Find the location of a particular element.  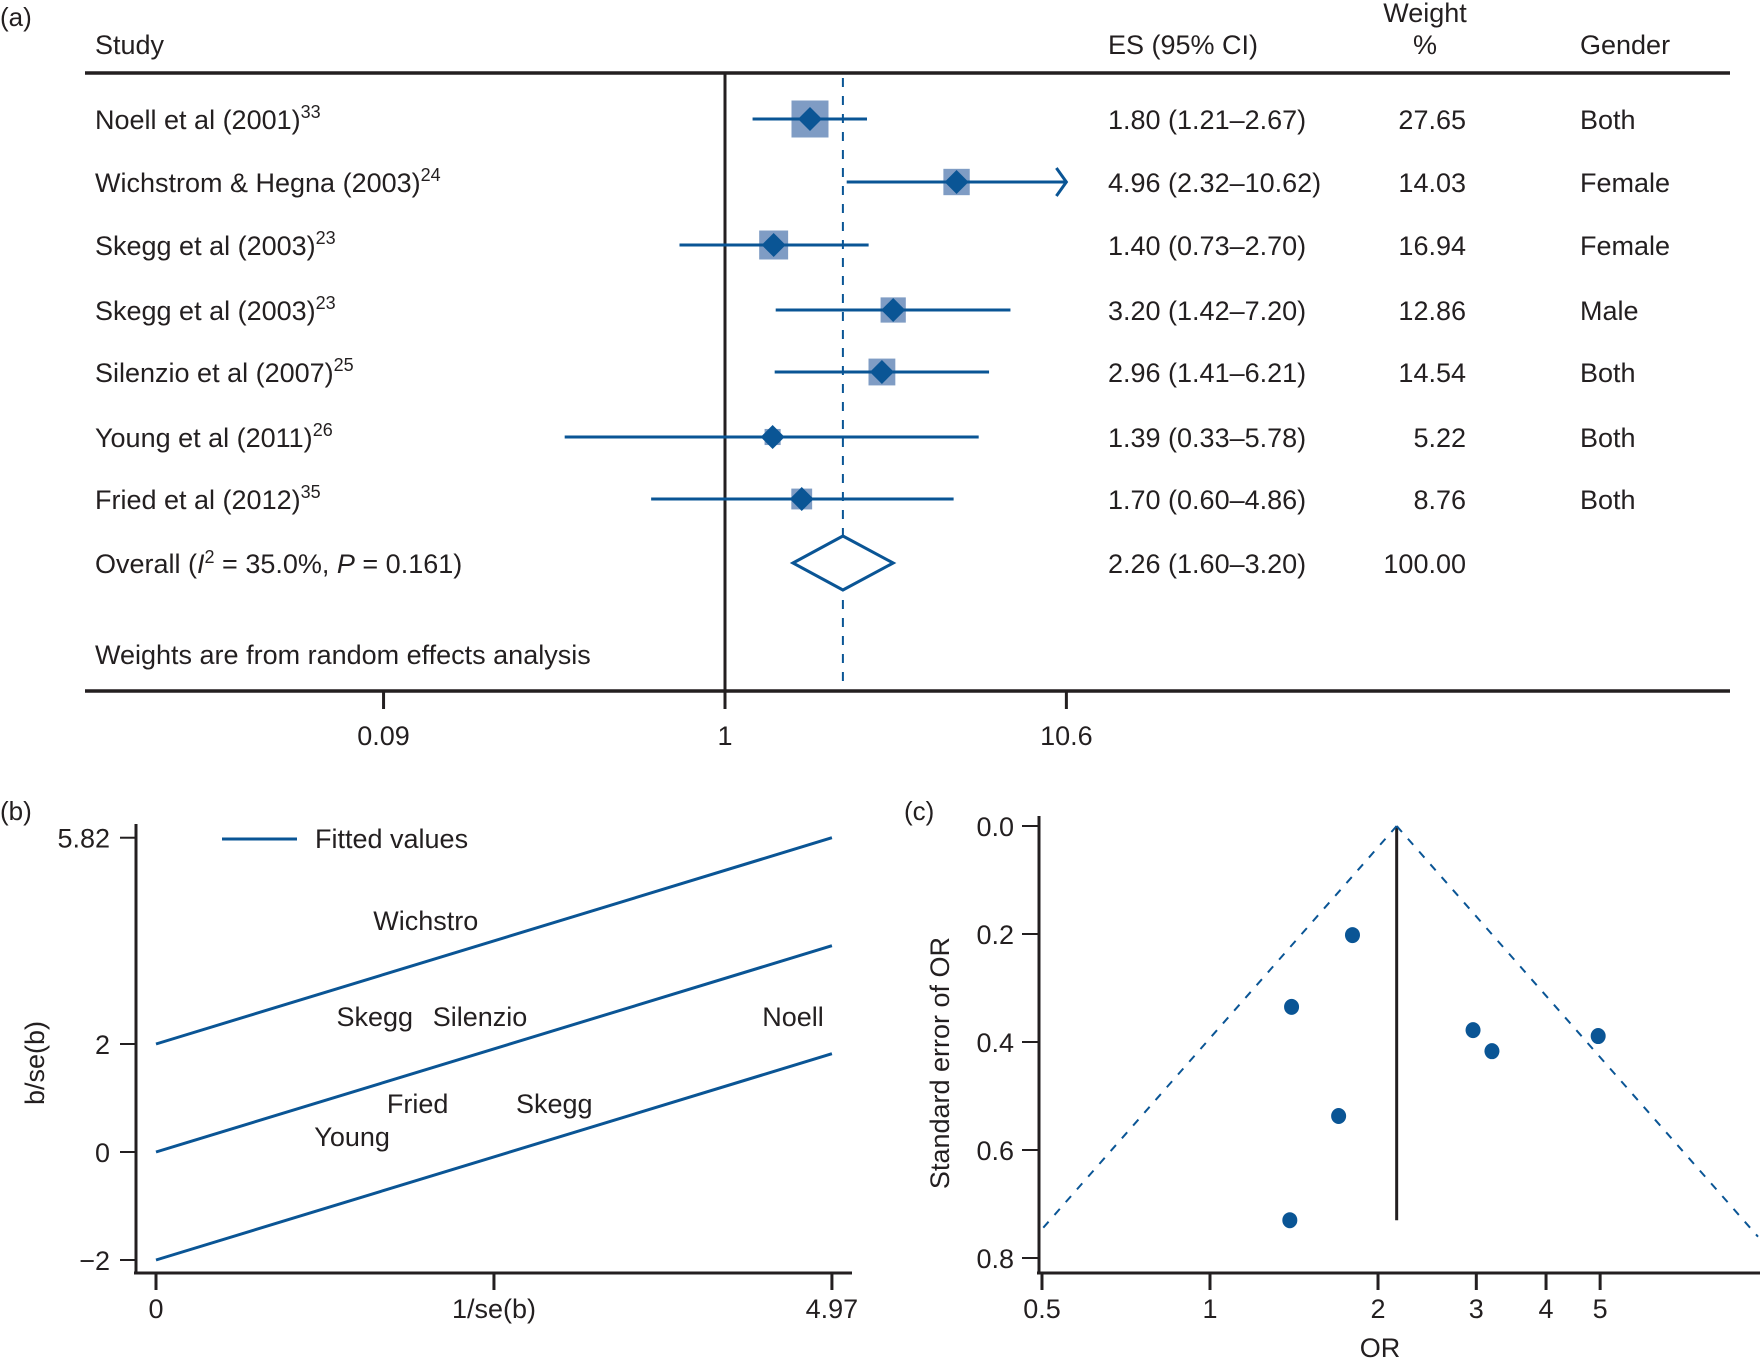

b-x-tick-label: 0 is located at coordinates (155, 1309).